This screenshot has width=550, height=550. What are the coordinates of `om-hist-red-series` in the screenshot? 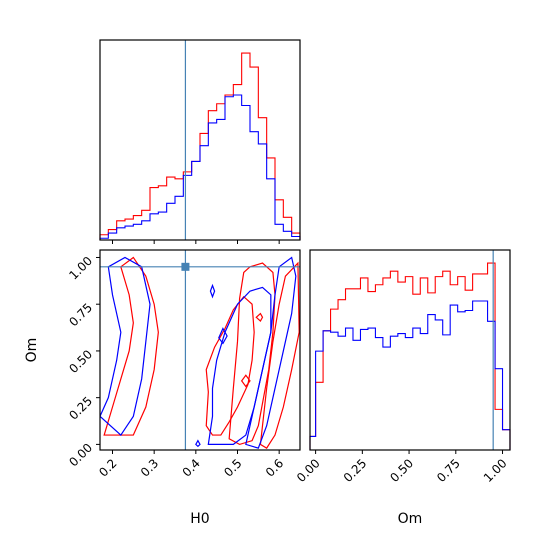 It's located at (410, 356).